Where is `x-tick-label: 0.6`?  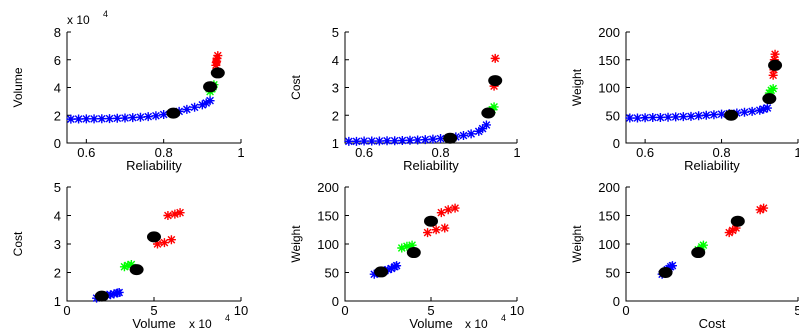
x-tick-label: 0.6 is located at coordinates (645, 152).